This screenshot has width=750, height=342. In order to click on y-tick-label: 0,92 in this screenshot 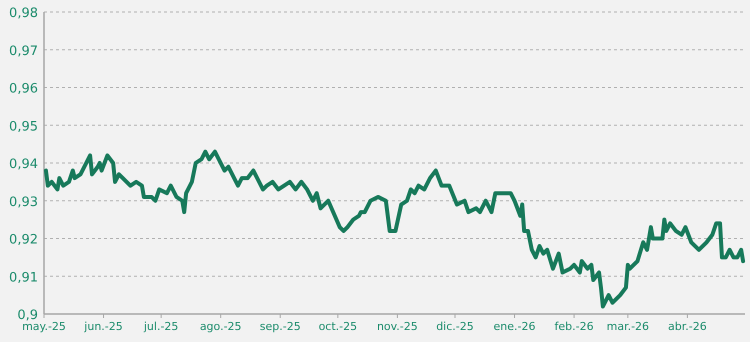, I will do `click(23, 240)`.